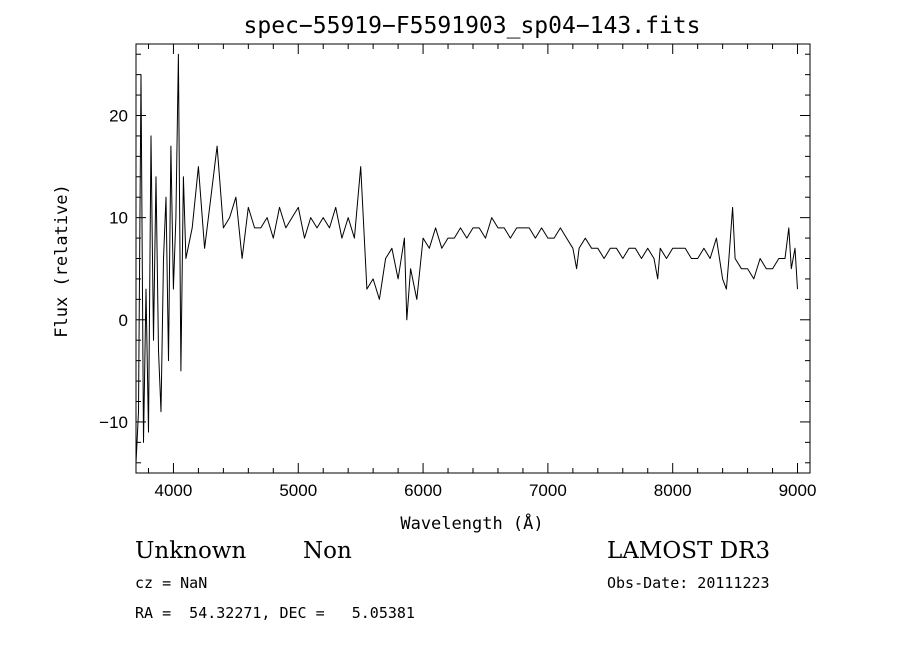 The width and height of the screenshot is (900, 649). Describe the element at coordinates (471, 523) in the screenshot. I see `x-axis-label: Wavelength (Å)` at that location.